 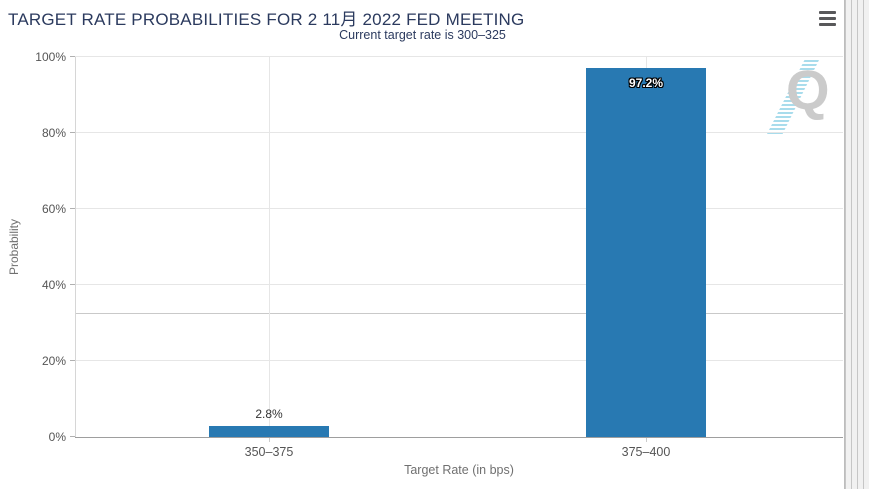 I want to click on y-axis-title: Probability, so click(x=14, y=247).